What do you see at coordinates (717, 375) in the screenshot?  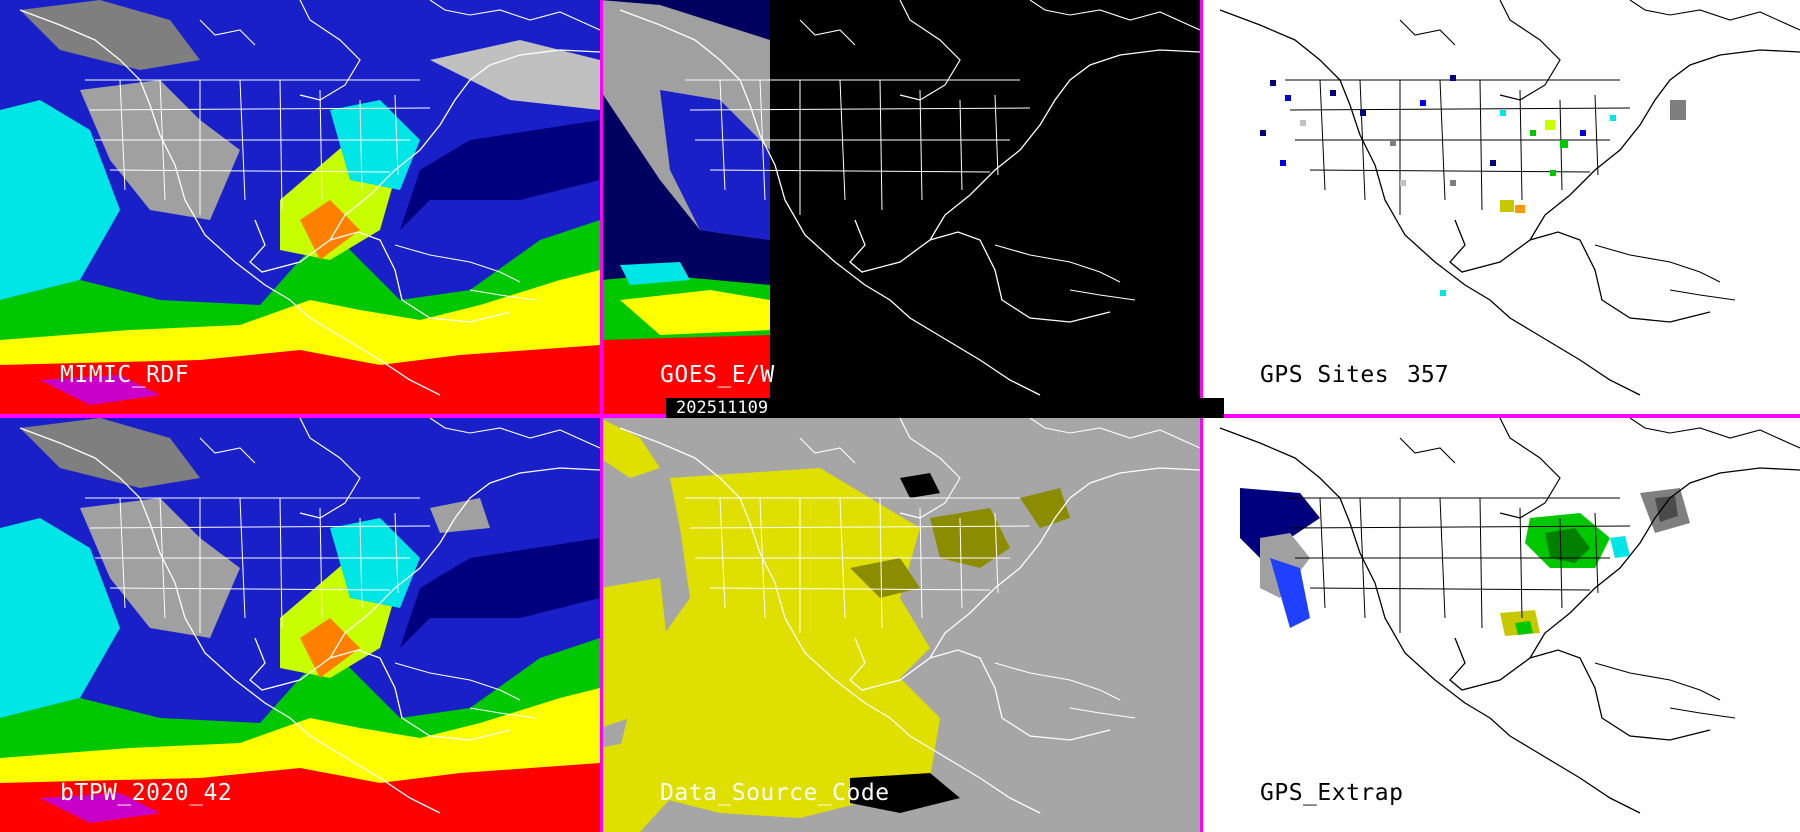 I see `goes-label: GOES_E/W` at bounding box center [717, 375].